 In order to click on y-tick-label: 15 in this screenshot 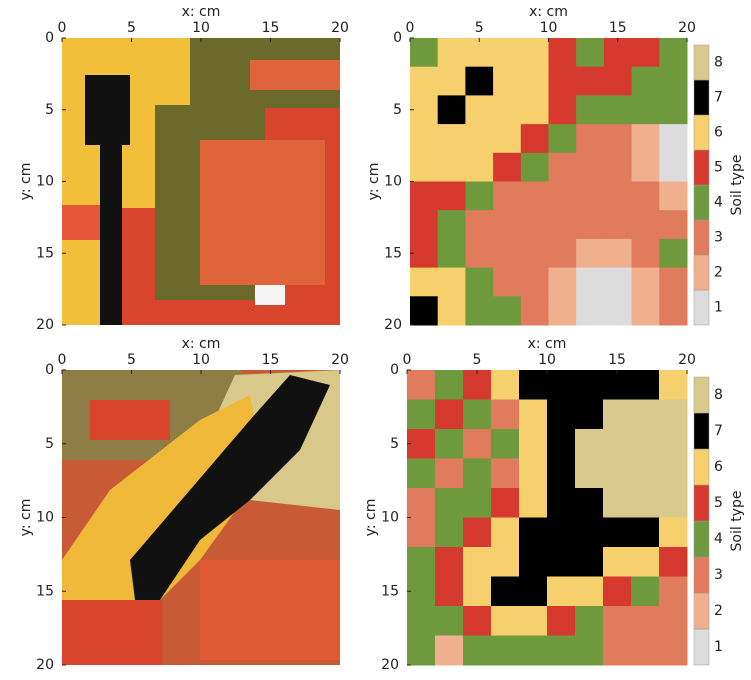, I will do `click(45, 253)`.